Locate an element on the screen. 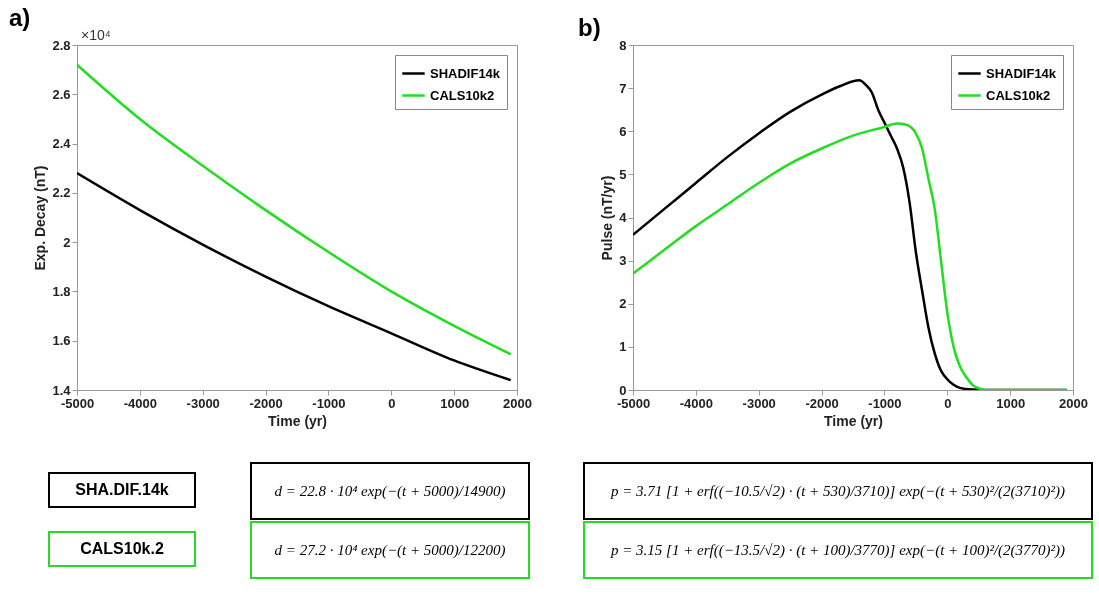 Image resolution: width=1099 pixels, height=601 pixels. y-axis-title: Pulse (nT/yr) is located at coordinates (607, 218).